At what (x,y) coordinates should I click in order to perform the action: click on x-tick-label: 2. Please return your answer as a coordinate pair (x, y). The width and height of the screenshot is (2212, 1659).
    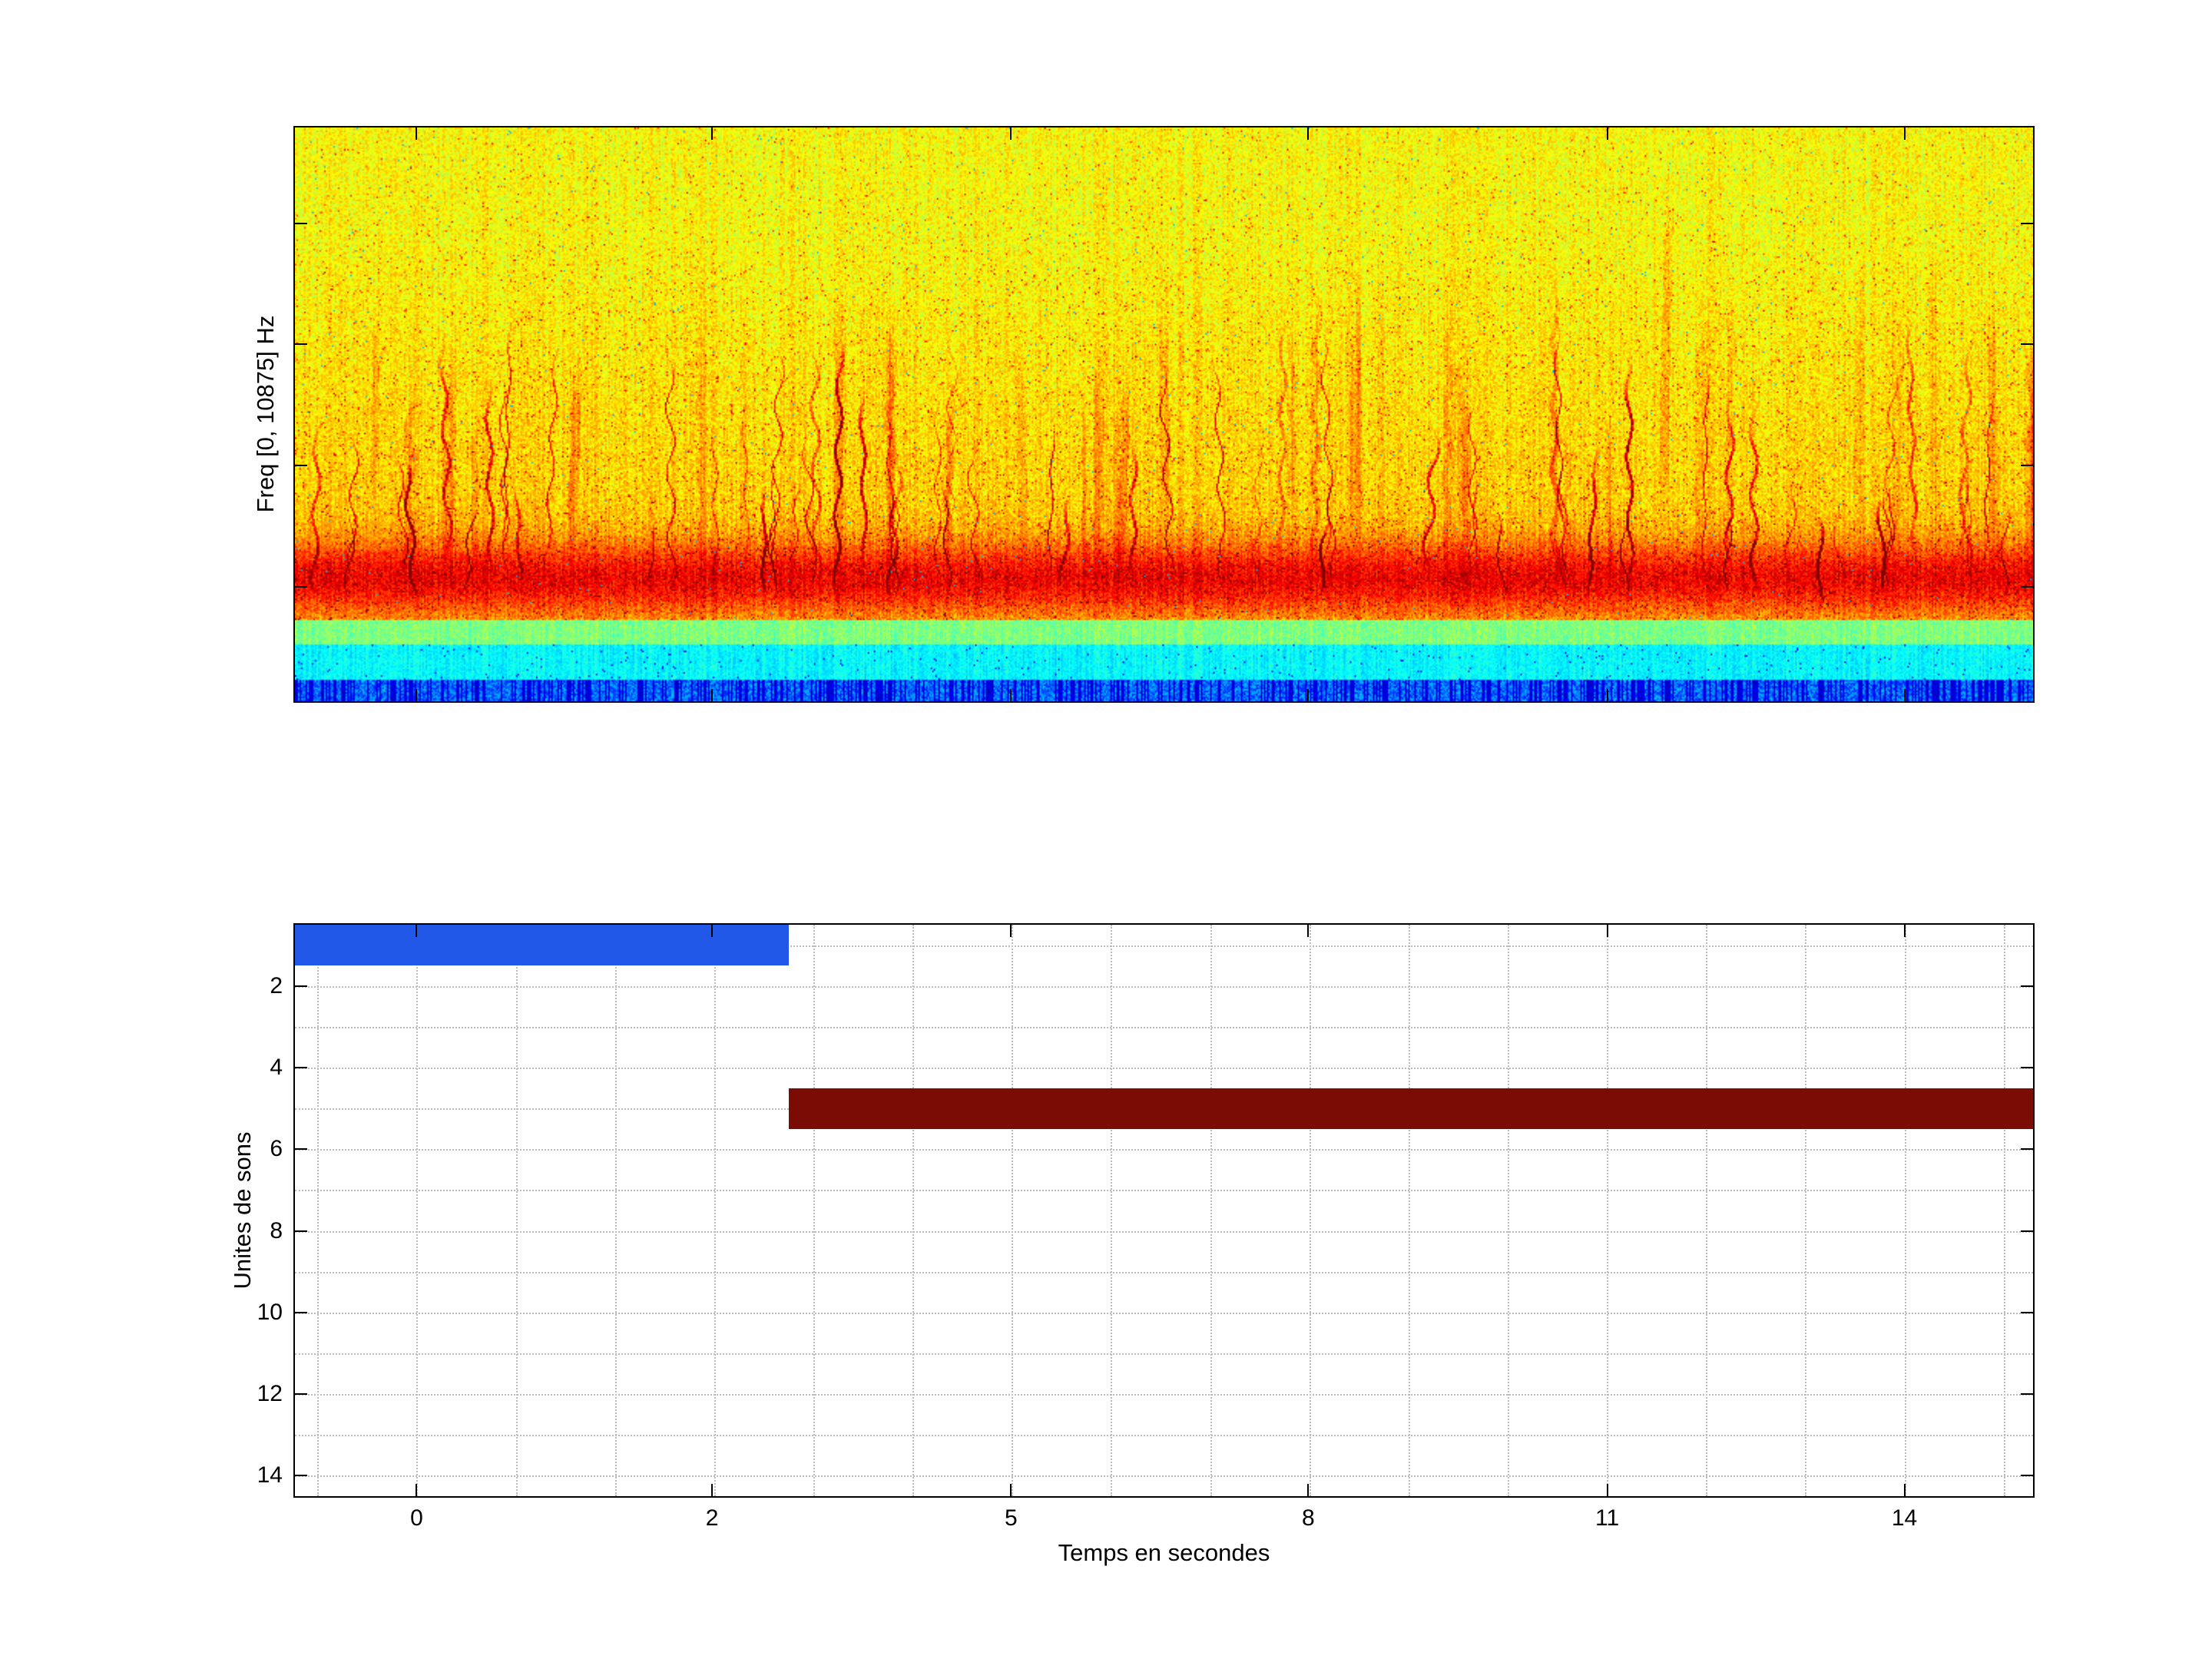
    Looking at the image, I should click on (712, 1518).